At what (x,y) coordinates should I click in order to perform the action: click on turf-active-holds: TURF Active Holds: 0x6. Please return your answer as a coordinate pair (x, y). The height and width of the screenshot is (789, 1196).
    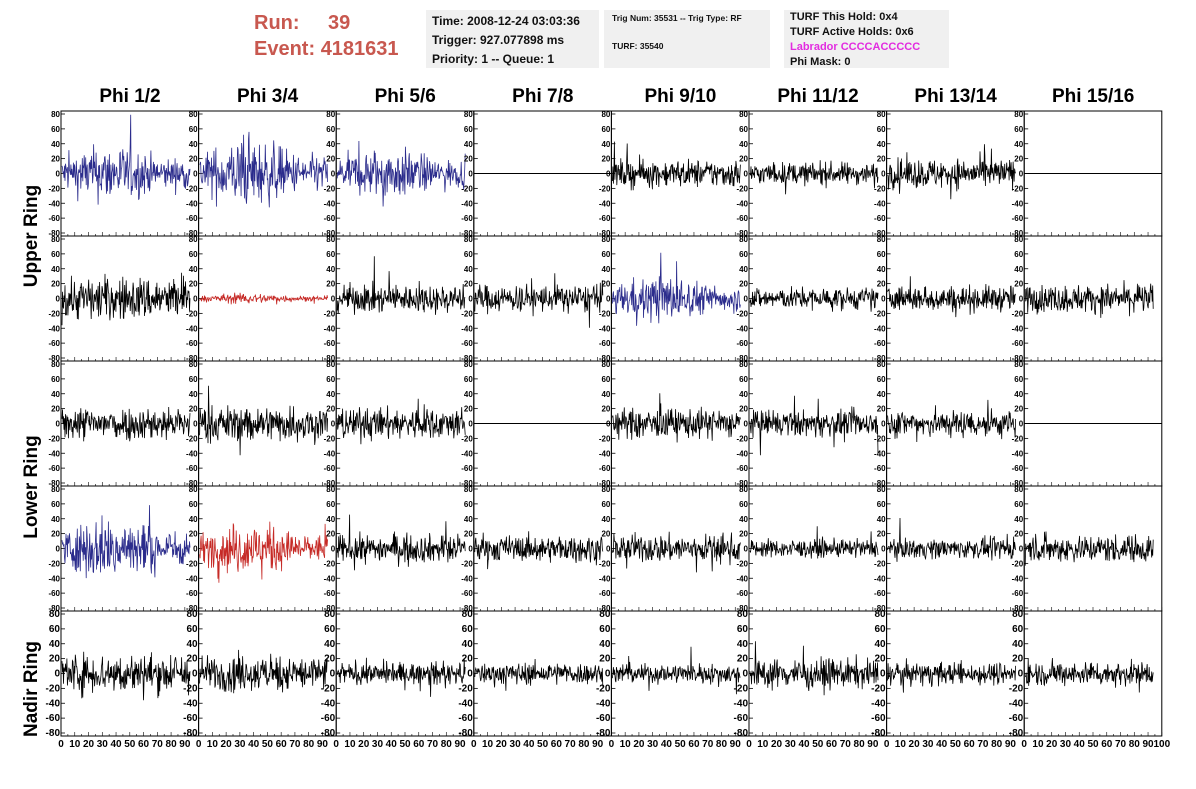
    Looking at the image, I should click on (852, 32).